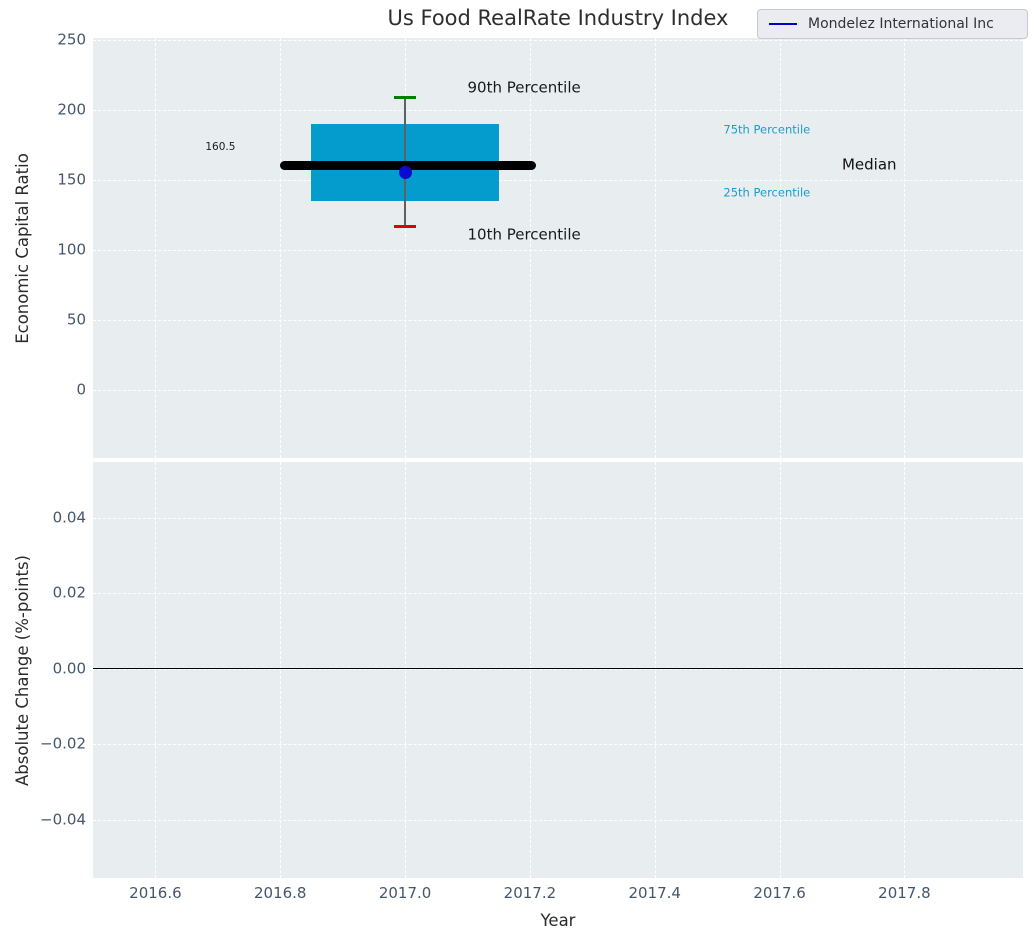 Image resolution: width=1034 pixels, height=942 pixels. Describe the element at coordinates (69, 517) in the screenshot. I see `y-tick-label: 0.04` at that location.